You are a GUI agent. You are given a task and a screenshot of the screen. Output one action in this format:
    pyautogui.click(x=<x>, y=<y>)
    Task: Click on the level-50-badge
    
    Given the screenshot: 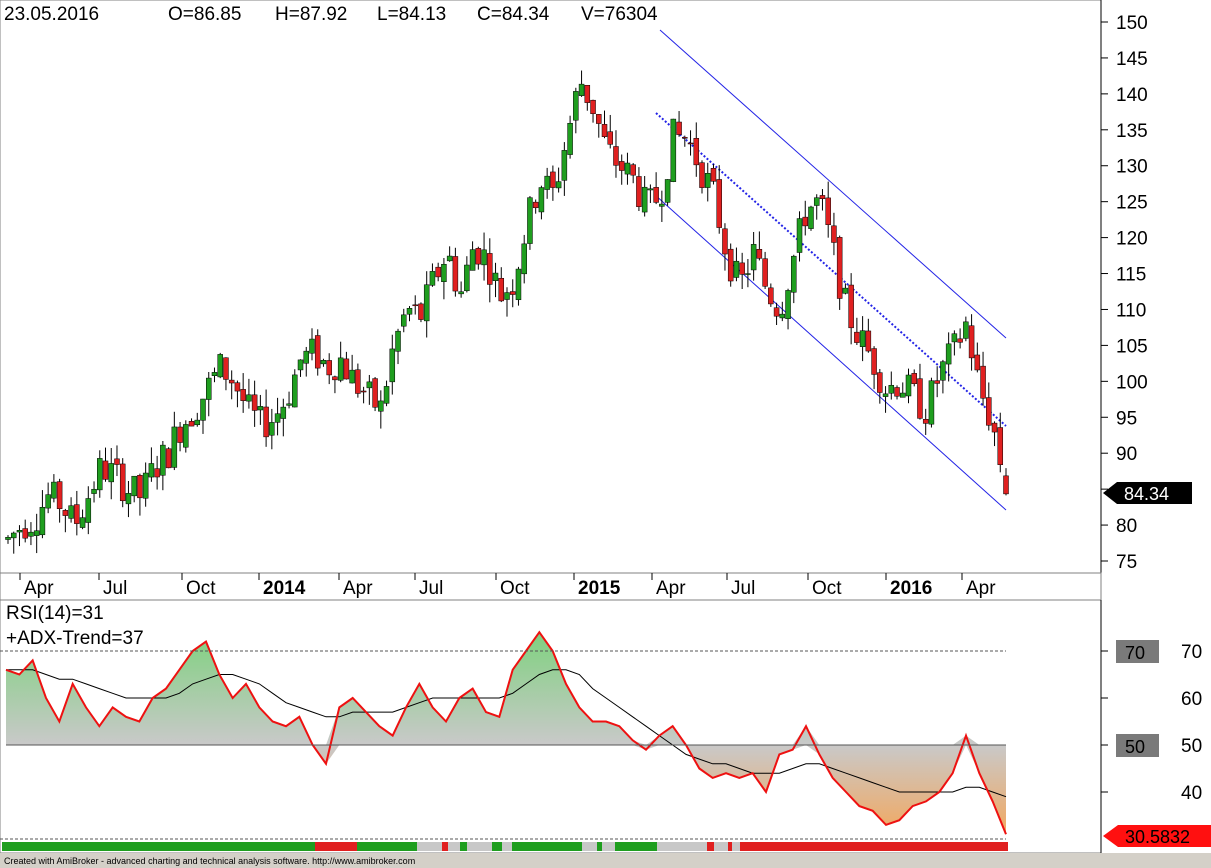 What is the action you would take?
    pyautogui.click(x=1137, y=745)
    